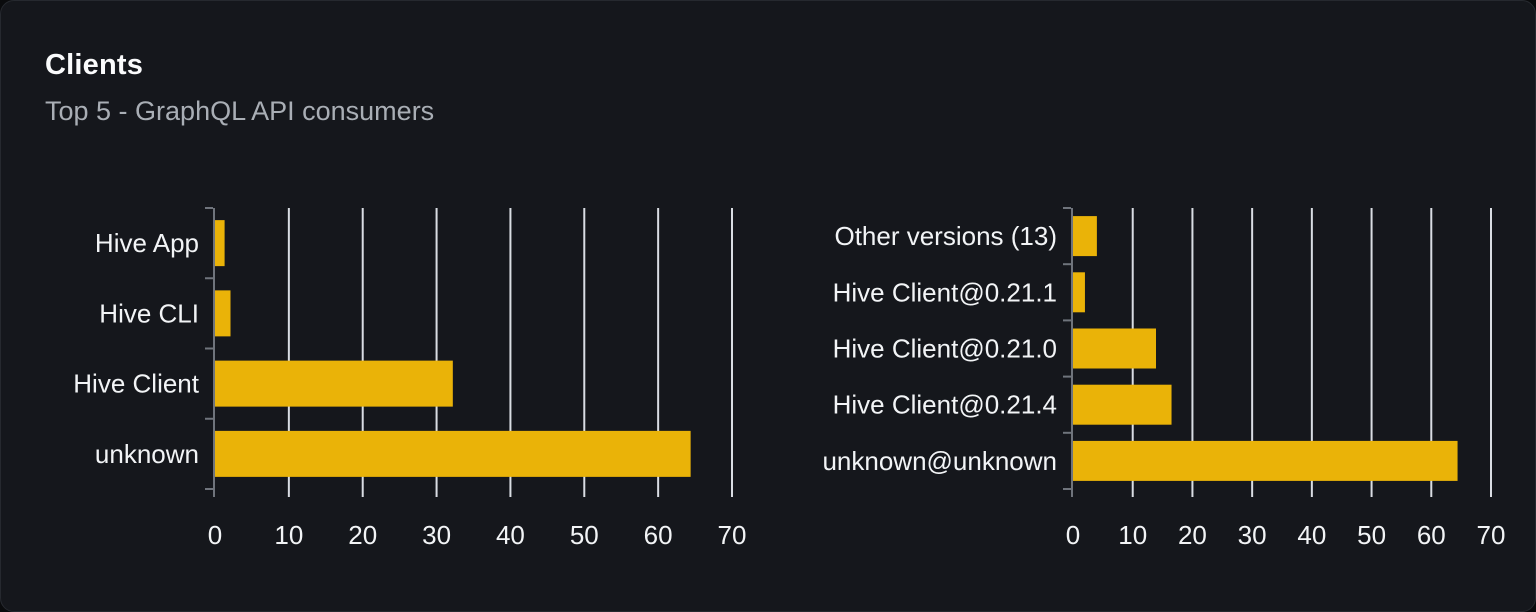  Describe the element at coordinates (945, 405) in the screenshot. I see `category-label: Hive Client@0.21.4` at that location.